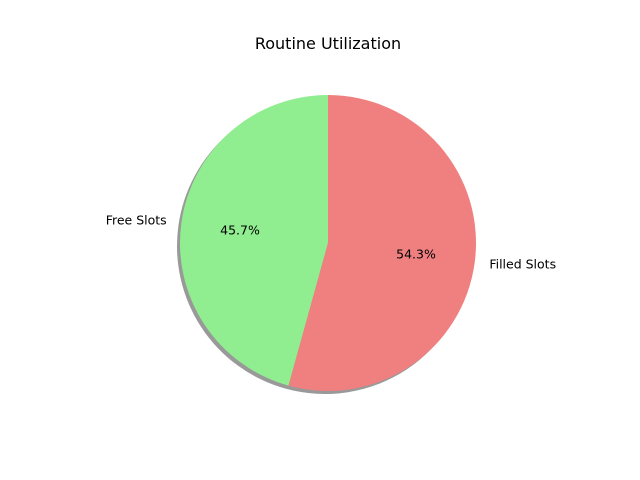 This screenshot has width=640, height=480. I want to click on pie-slice-free-slots, so click(254, 240).